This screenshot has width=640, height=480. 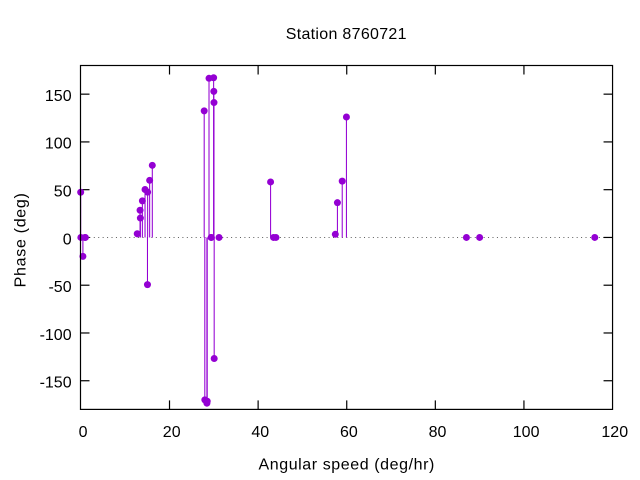 I want to click on svg-text: 40, so click(x=260, y=432).